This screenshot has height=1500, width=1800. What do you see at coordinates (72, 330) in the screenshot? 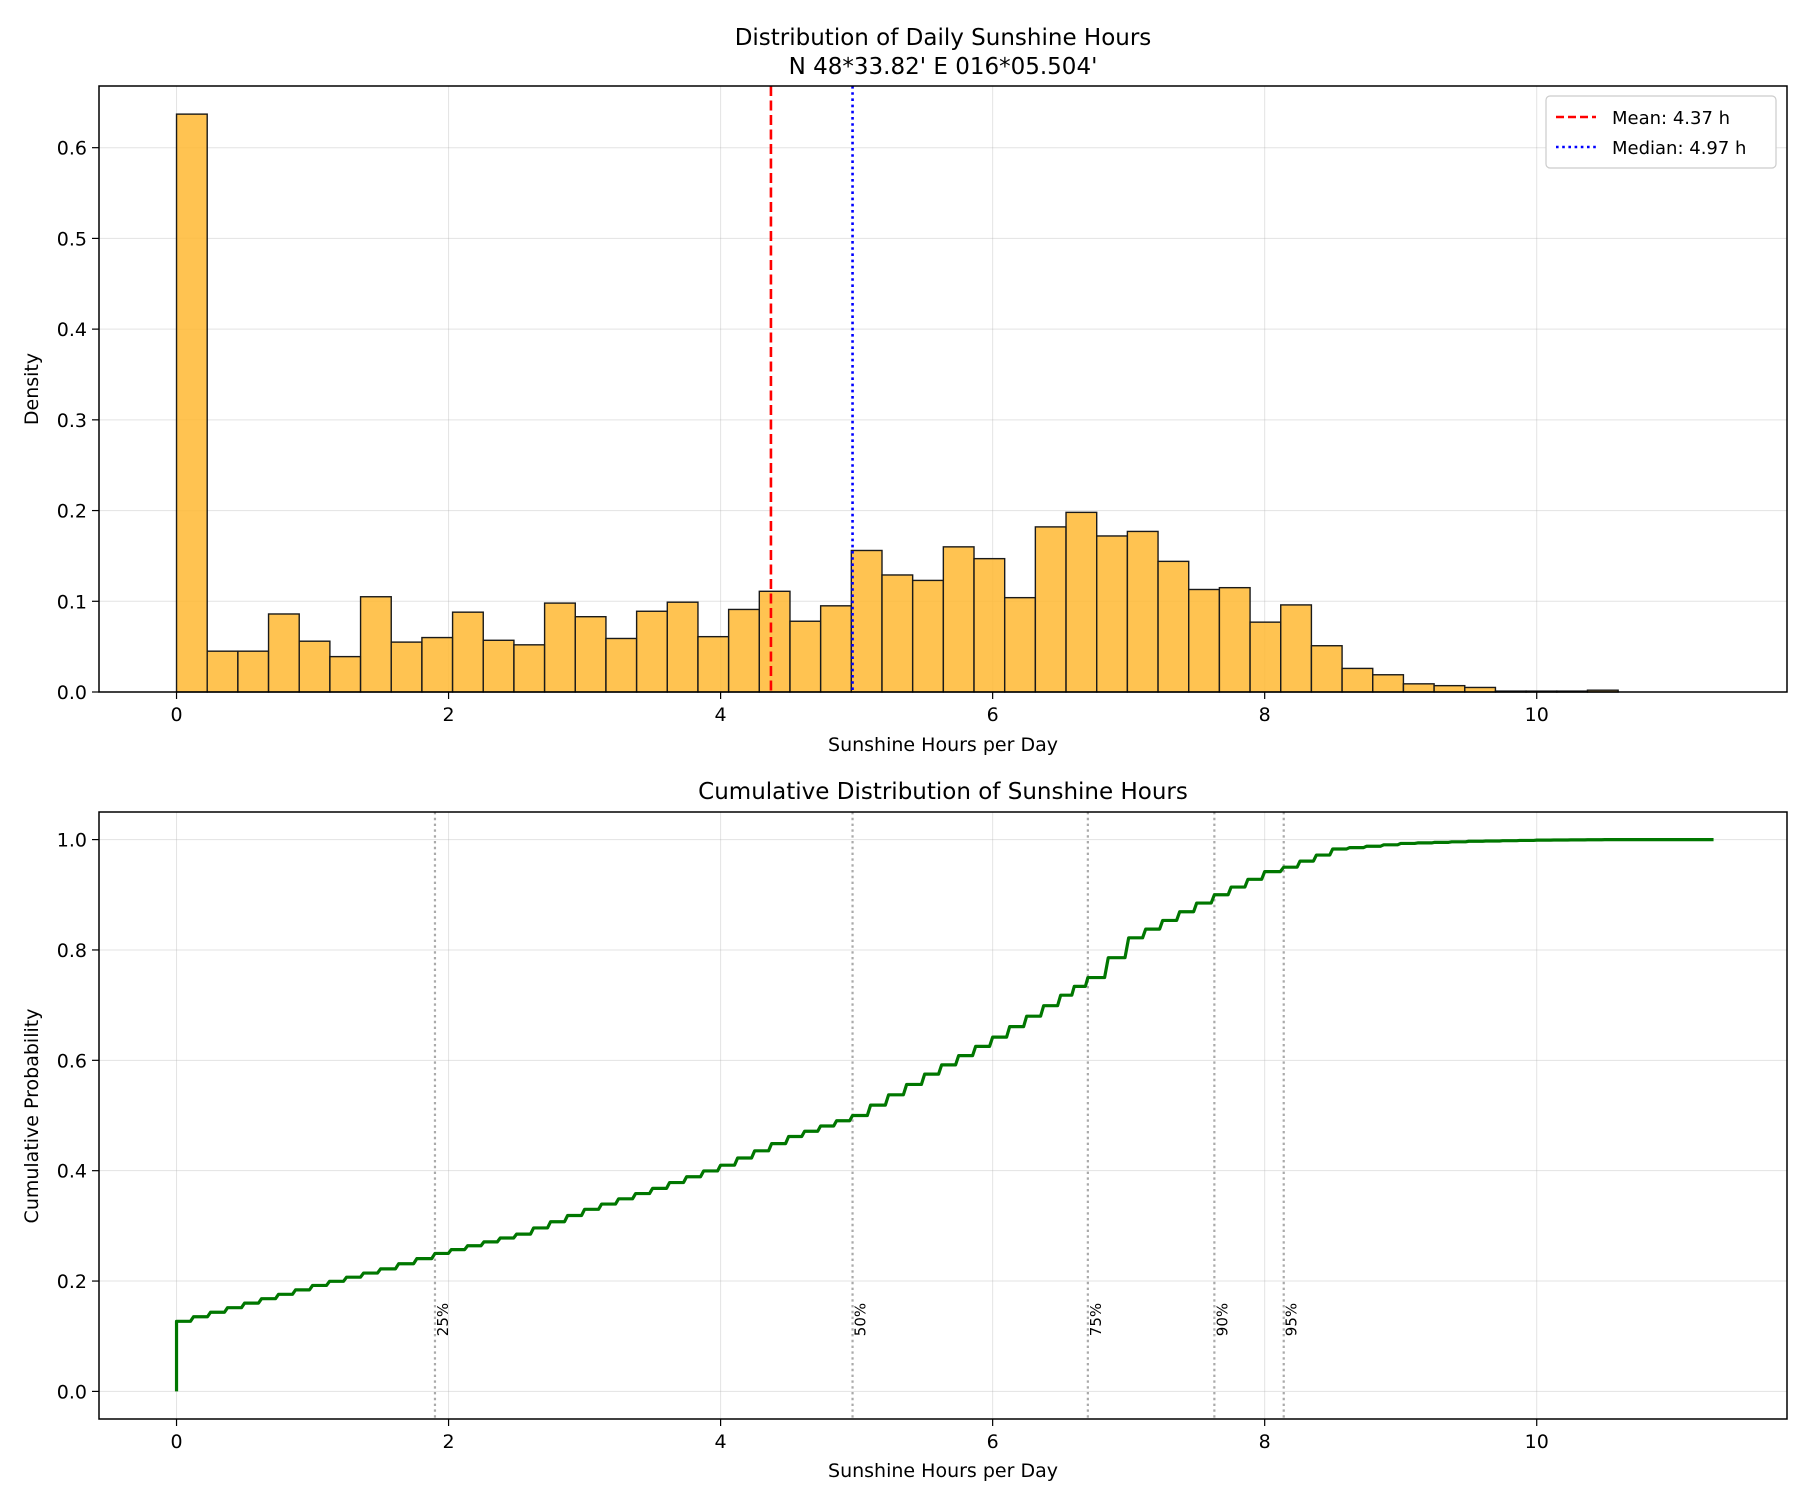
I see `histogram-y-tick-label: 0.4` at bounding box center [72, 330].